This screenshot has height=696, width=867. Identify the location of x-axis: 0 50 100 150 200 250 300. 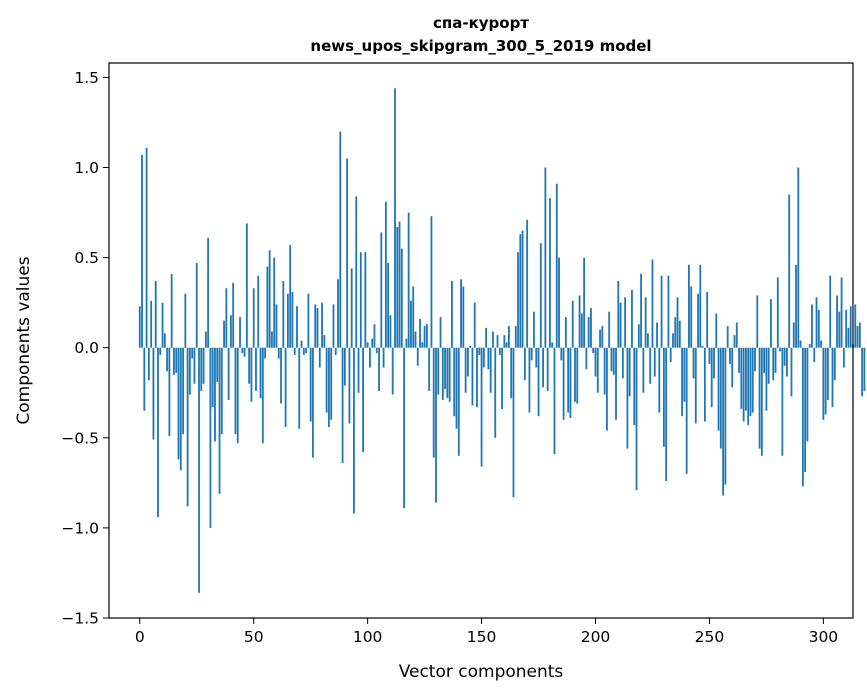
(486, 632).